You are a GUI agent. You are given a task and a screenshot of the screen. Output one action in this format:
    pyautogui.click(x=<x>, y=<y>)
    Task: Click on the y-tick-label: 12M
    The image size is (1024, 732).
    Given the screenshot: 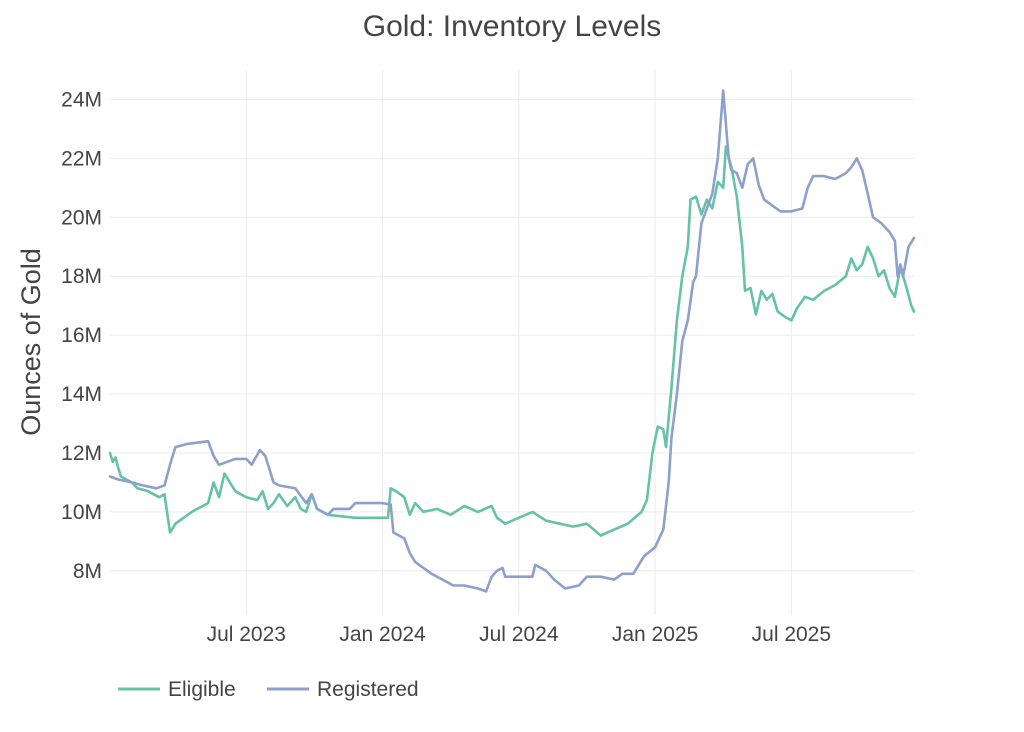 What is the action you would take?
    pyautogui.click(x=81, y=453)
    